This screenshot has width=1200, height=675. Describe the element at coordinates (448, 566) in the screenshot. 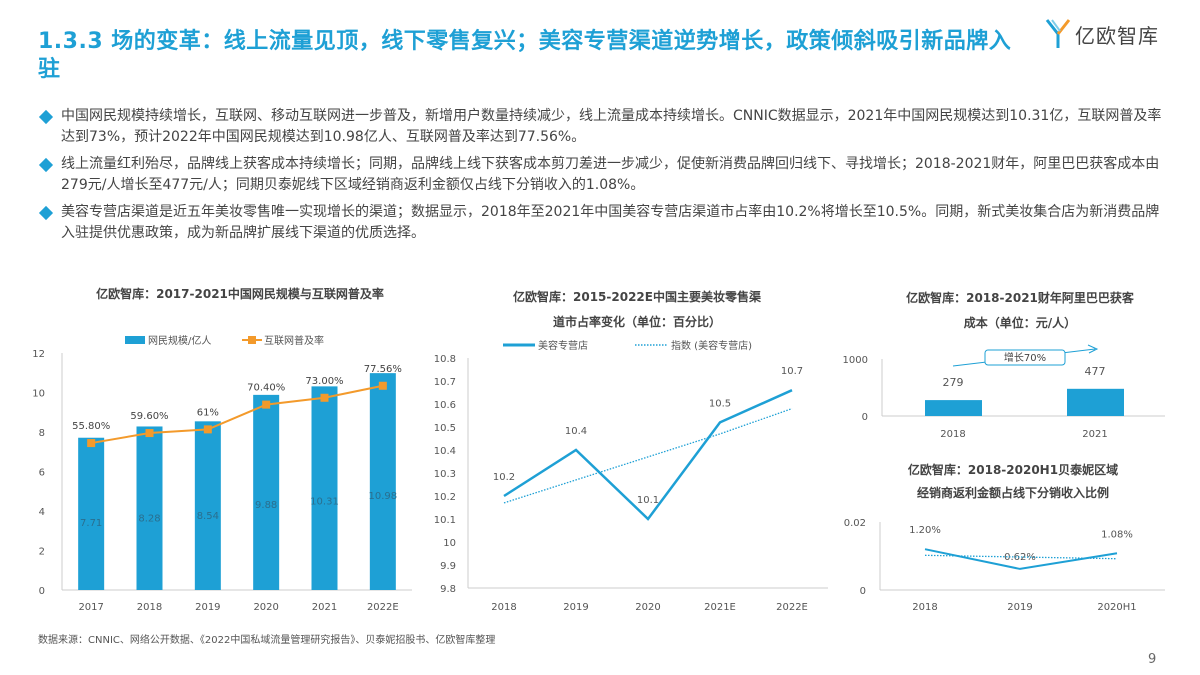

I see `y-tick-label: 9.9` at that location.